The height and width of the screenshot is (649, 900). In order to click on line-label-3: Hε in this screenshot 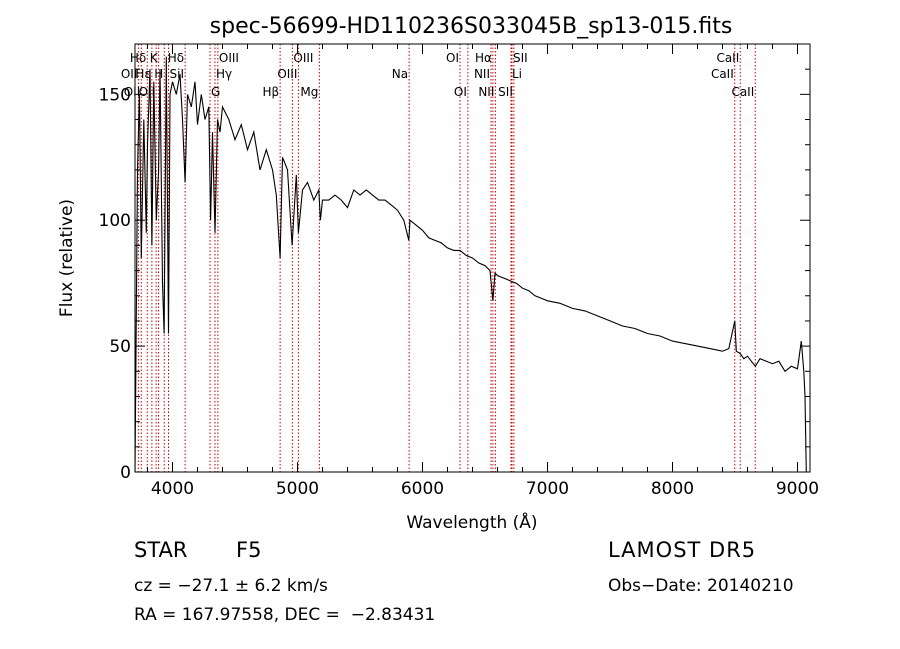, I will do `click(143, 74)`.